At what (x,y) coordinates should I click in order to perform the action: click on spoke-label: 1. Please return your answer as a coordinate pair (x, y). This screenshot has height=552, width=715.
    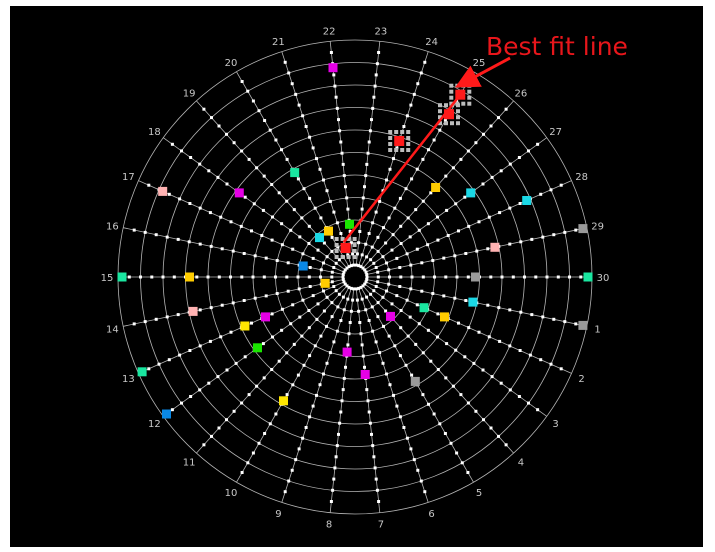
    Looking at the image, I should click on (597, 330).